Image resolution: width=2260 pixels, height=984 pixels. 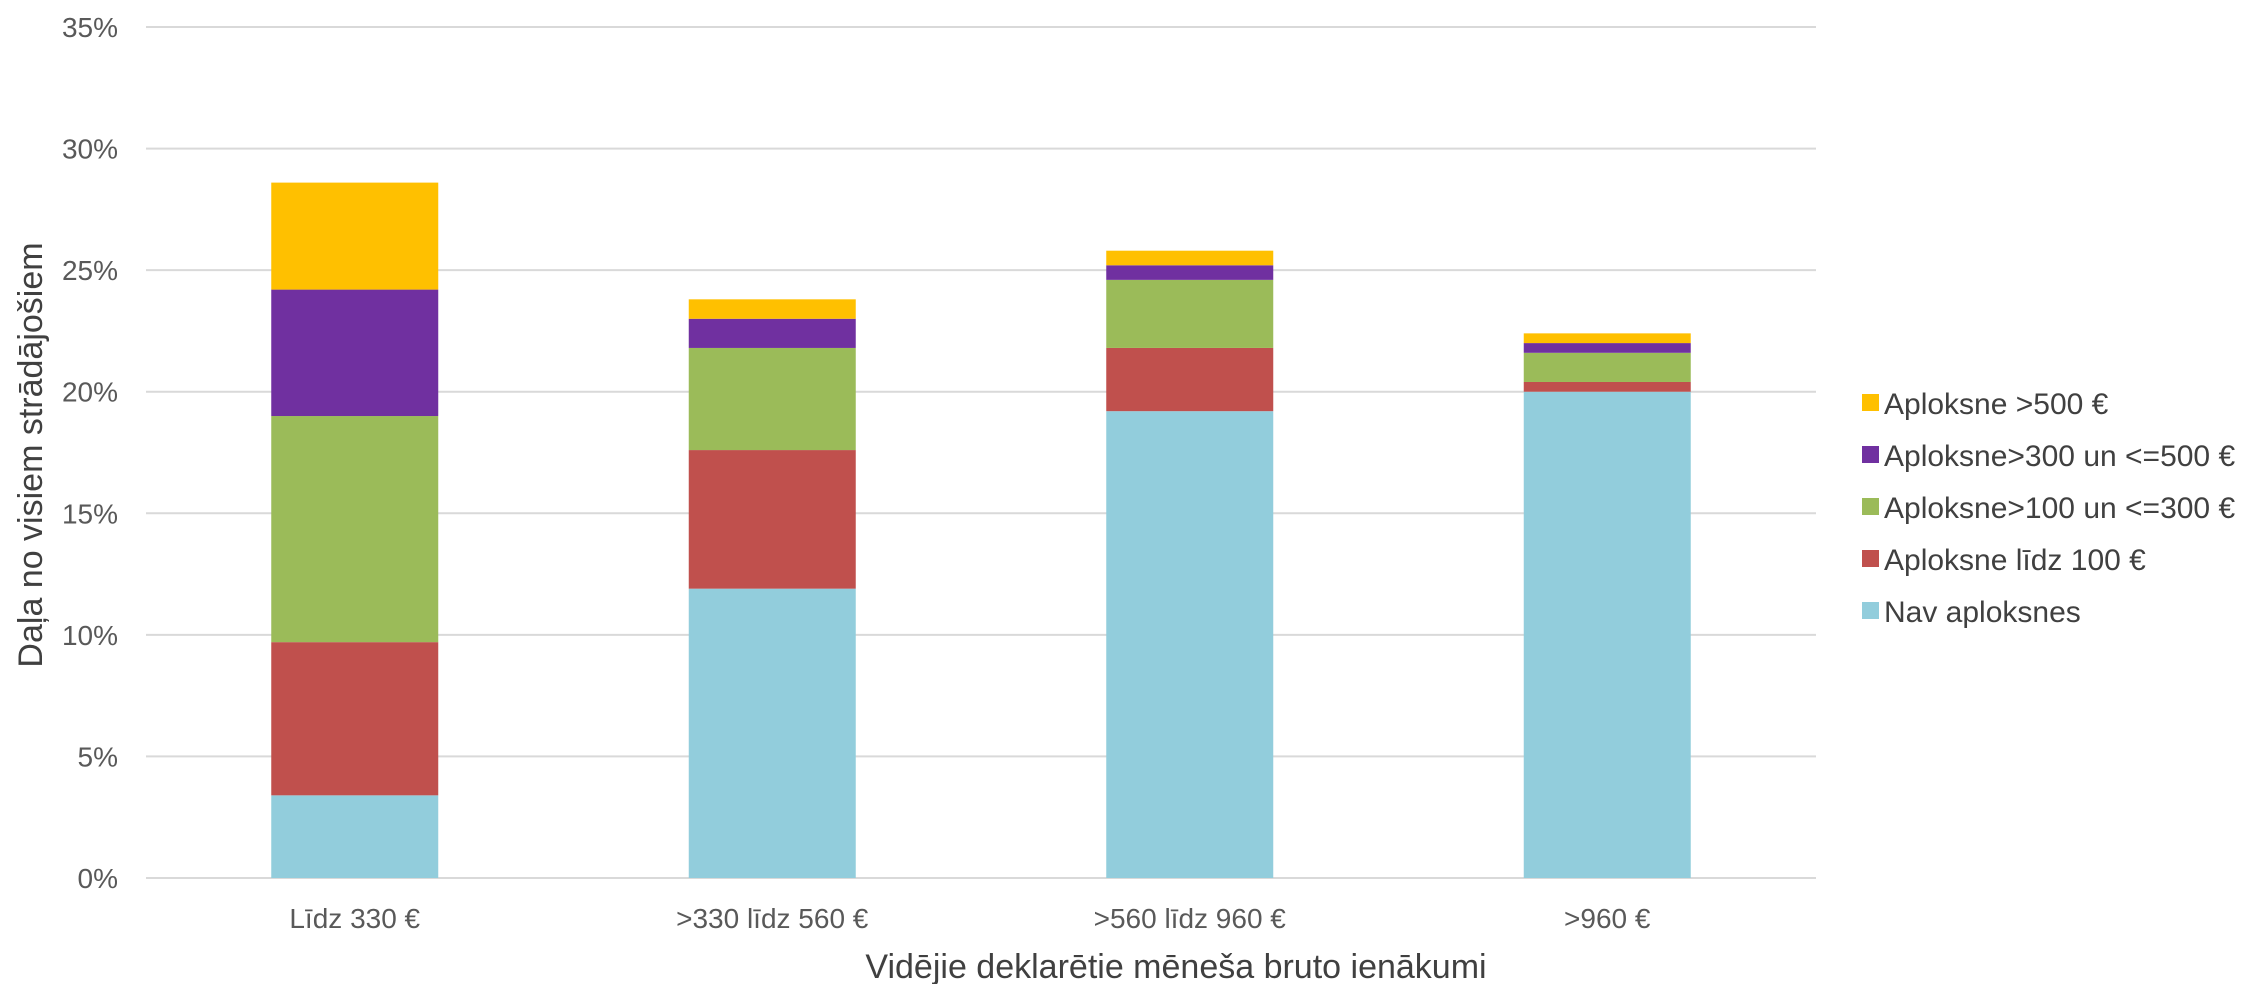 What do you see at coordinates (90, 453) in the screenshot?
I see `y-axis-ticks: 0% 5% 10% 15% 20% 25% 30% 35%` at bounding box center [90, 453].